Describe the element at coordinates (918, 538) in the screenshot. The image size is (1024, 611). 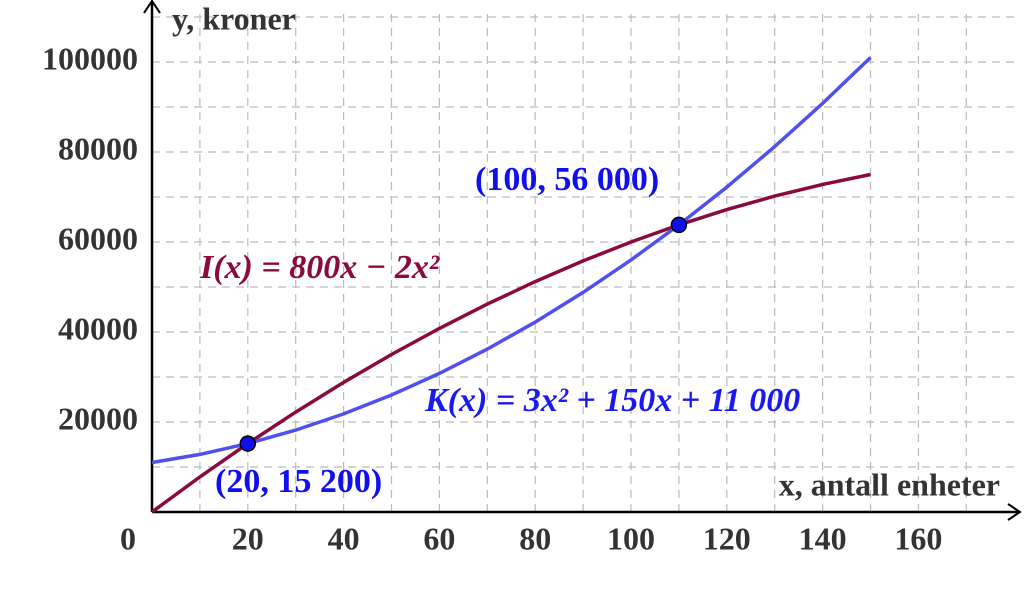
I see `x-tick-label: 160` at that location.